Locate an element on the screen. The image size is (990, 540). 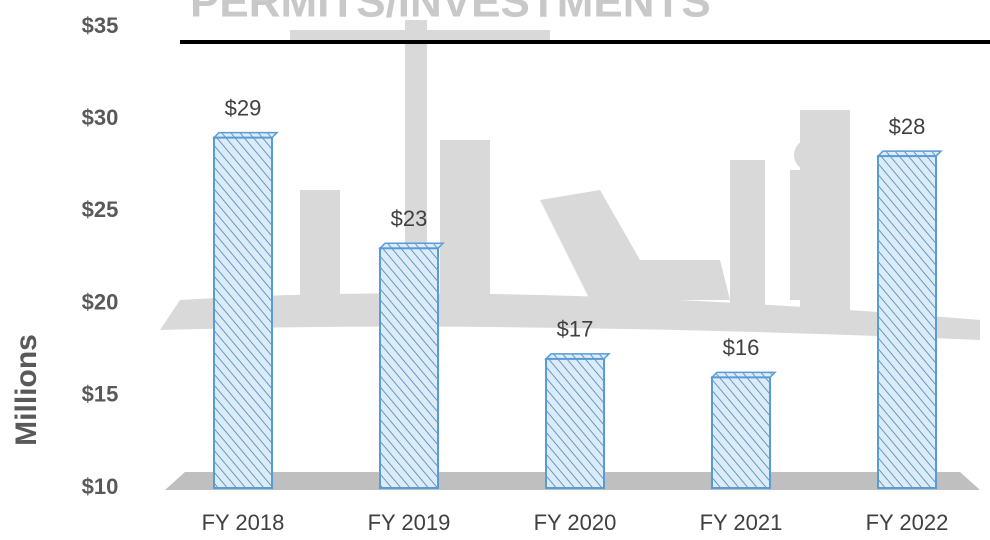
y-tick-label: $25 is located at coordinates (100, 209).